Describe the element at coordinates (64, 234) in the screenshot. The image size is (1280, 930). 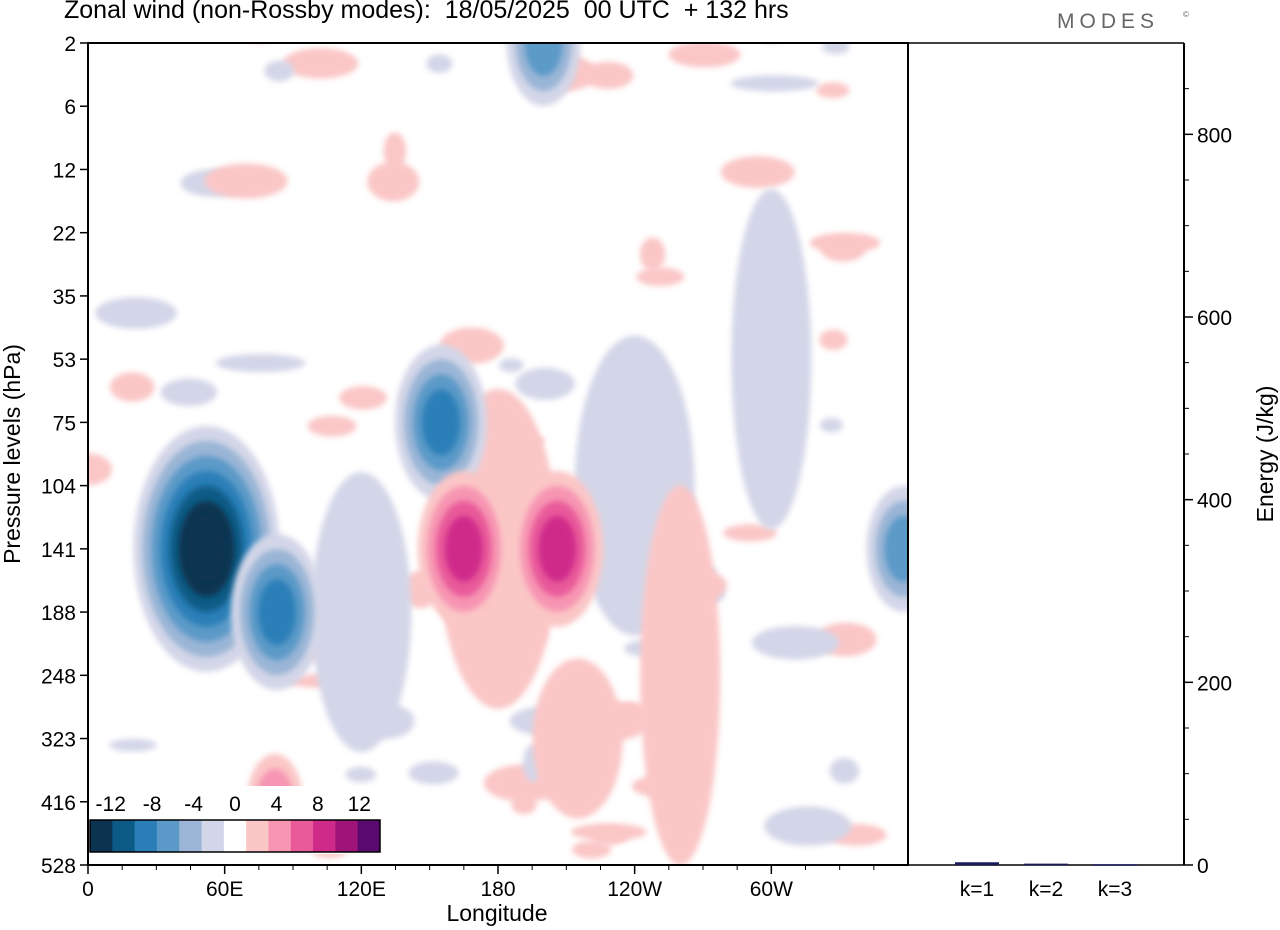
I see `y-tick-label: 22` at that location.